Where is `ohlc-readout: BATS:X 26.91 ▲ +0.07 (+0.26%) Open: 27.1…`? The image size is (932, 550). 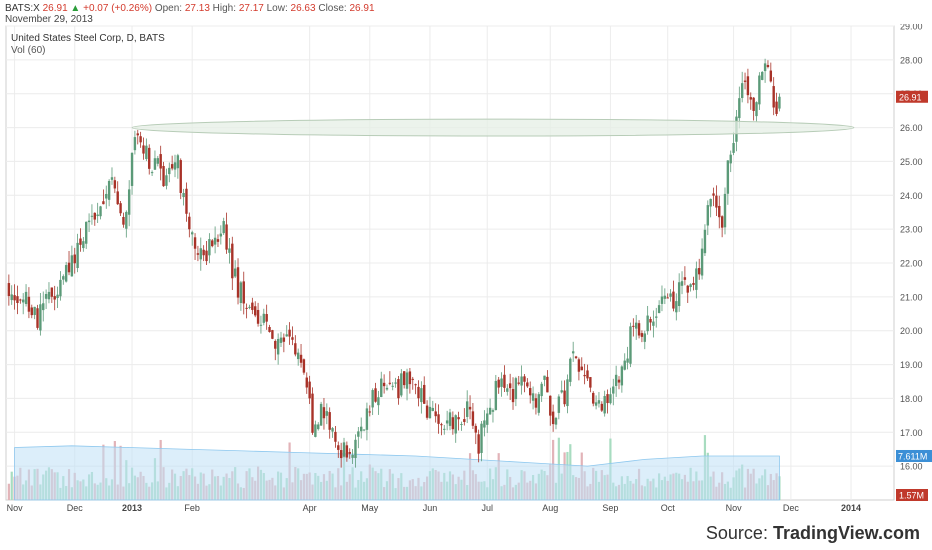
ohlc-readout: BATS:X 26.91 ▲ +0.07 (+0.26%) Open: 27.1… is located at coordinates (190, 8).